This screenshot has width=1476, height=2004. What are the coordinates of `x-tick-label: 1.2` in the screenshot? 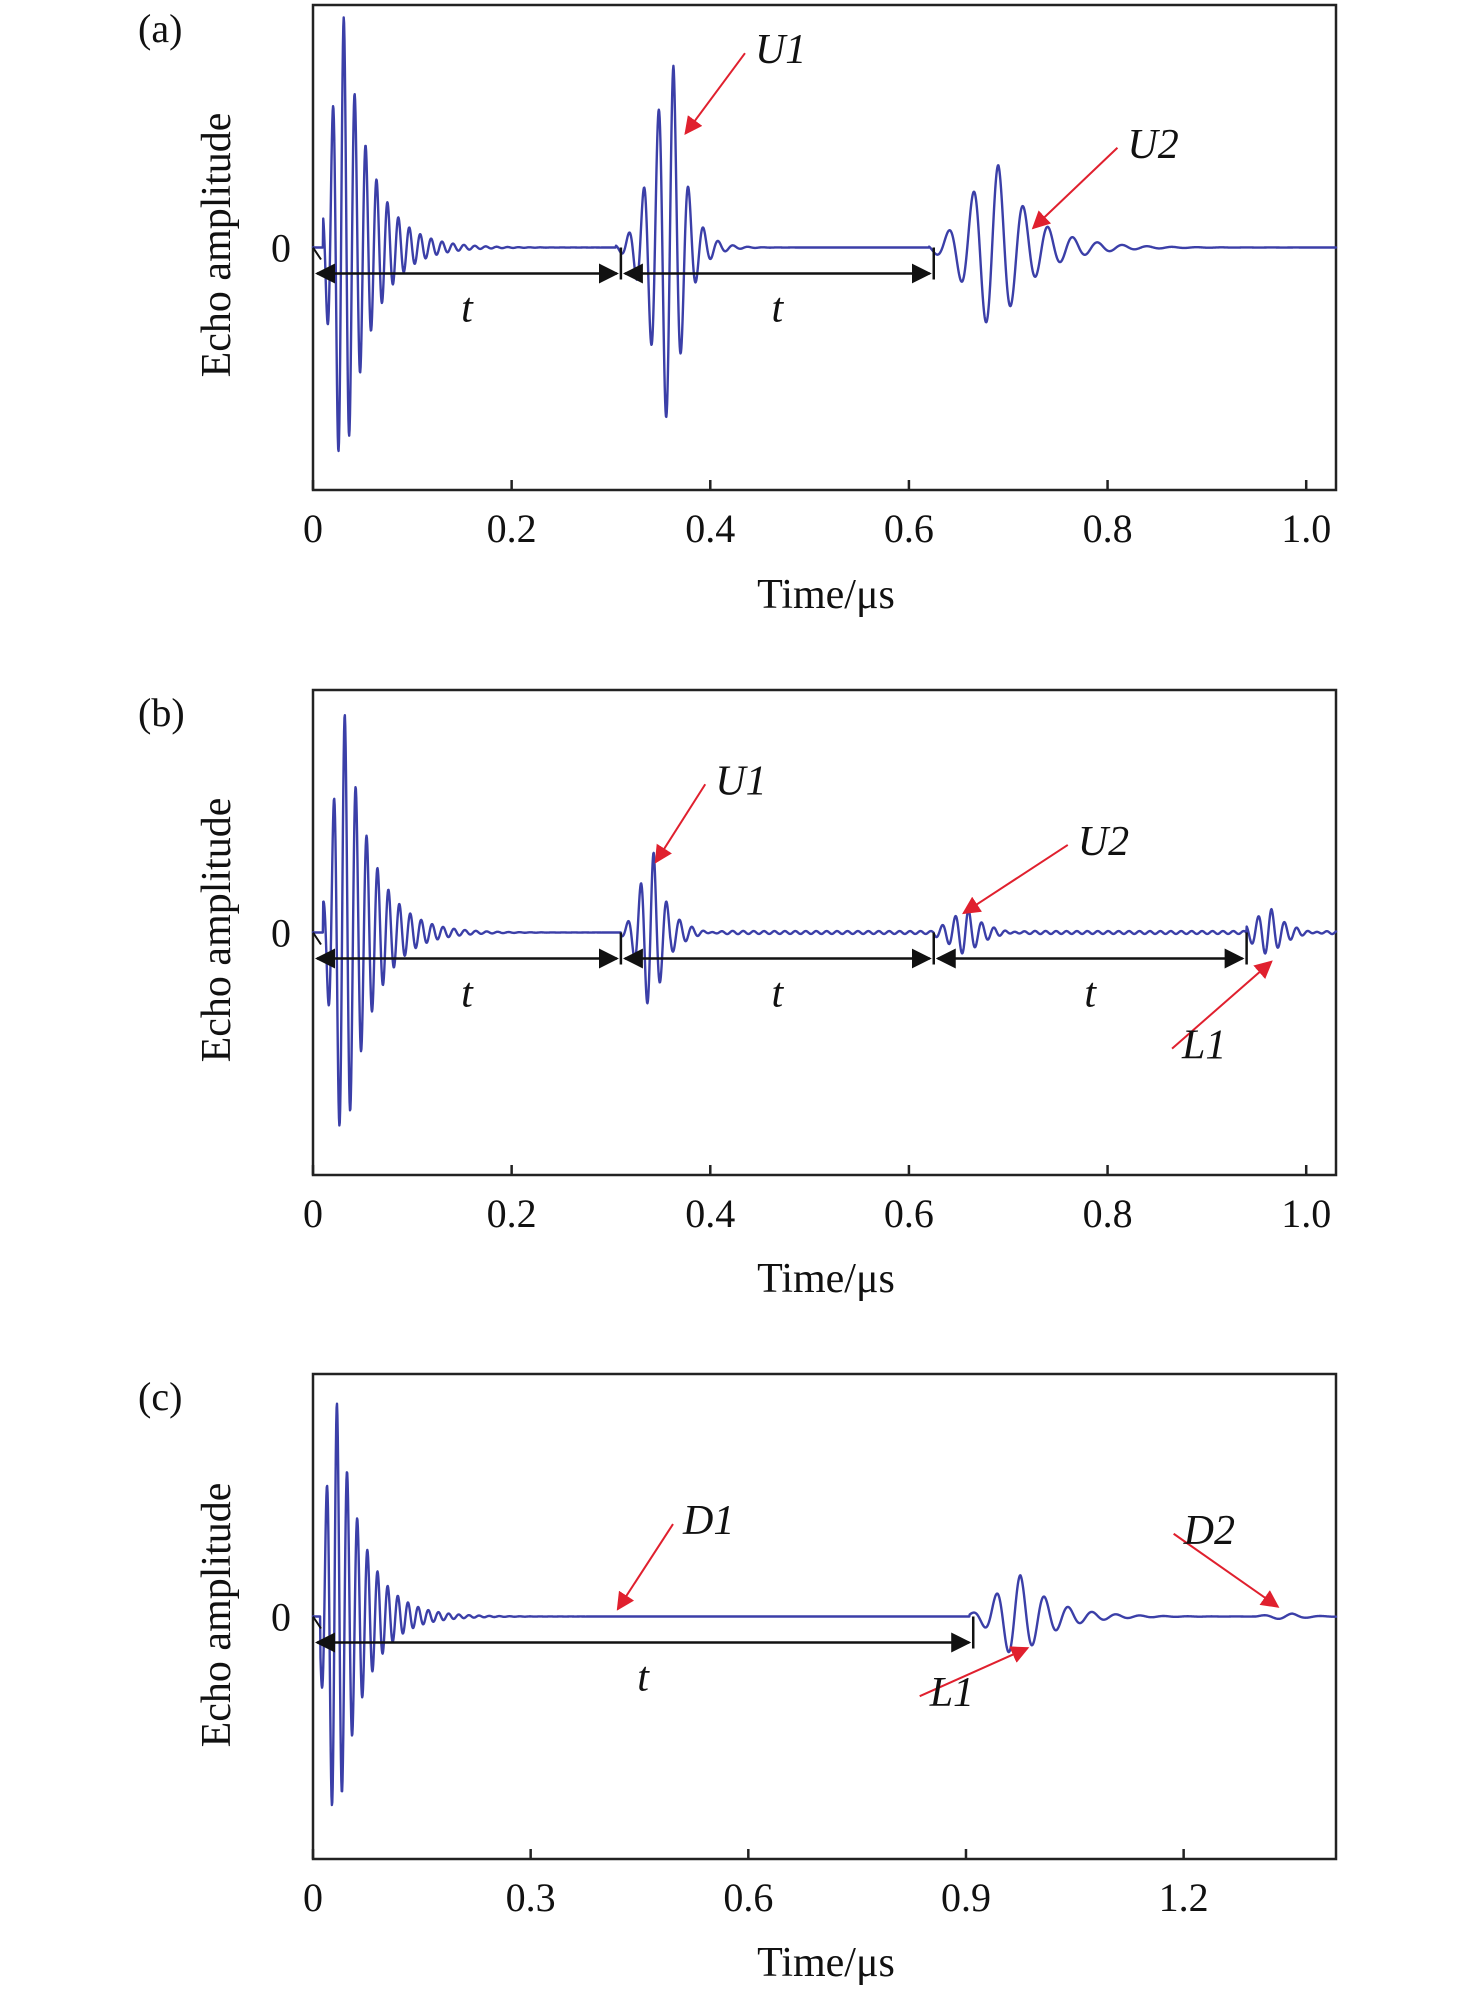 It's located at (1184, 1897).